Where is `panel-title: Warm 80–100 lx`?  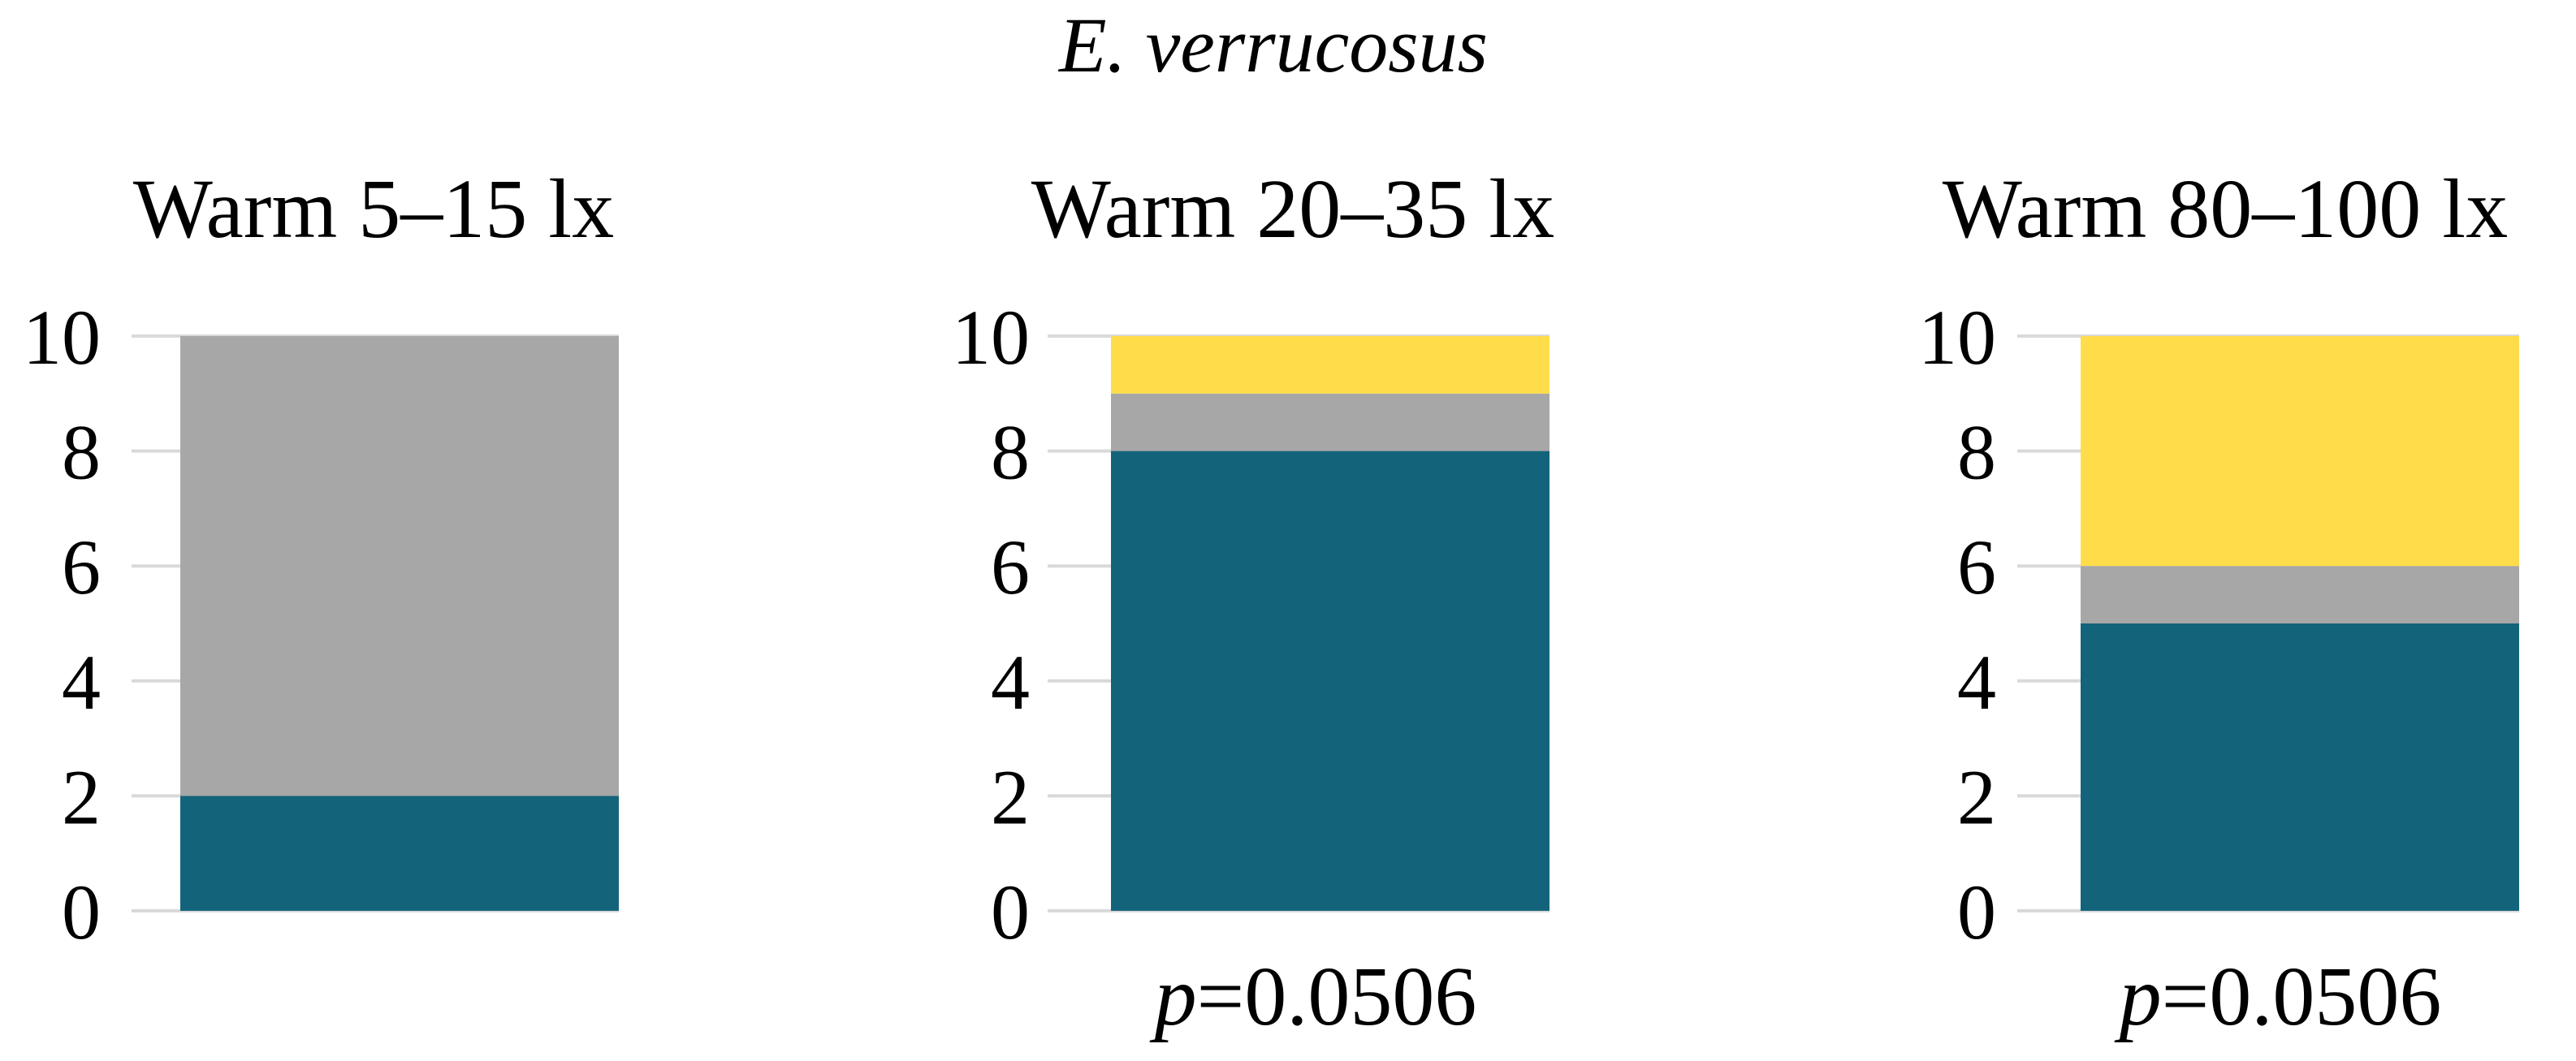
panel-title: Warm 80–100 lx is located at coordinates (2225, 209).